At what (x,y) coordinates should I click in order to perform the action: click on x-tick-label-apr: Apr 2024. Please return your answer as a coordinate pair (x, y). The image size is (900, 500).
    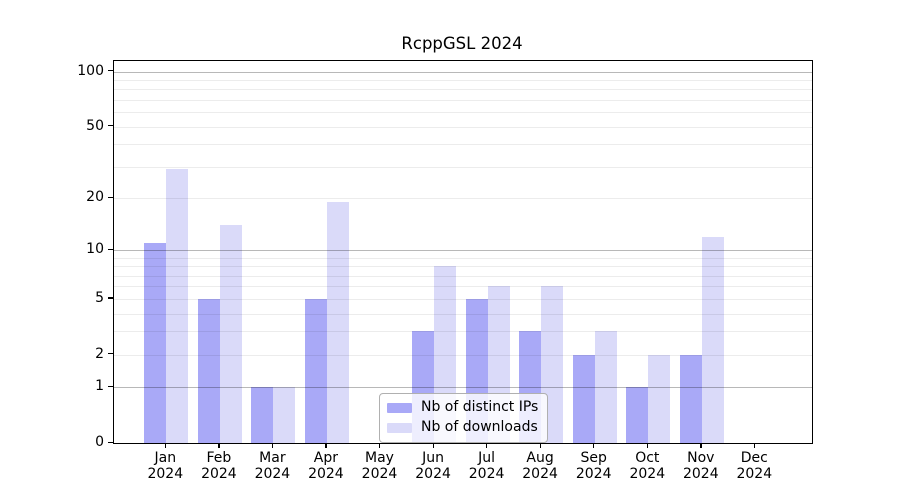
    Looking at the image, I should click on (326, 466).